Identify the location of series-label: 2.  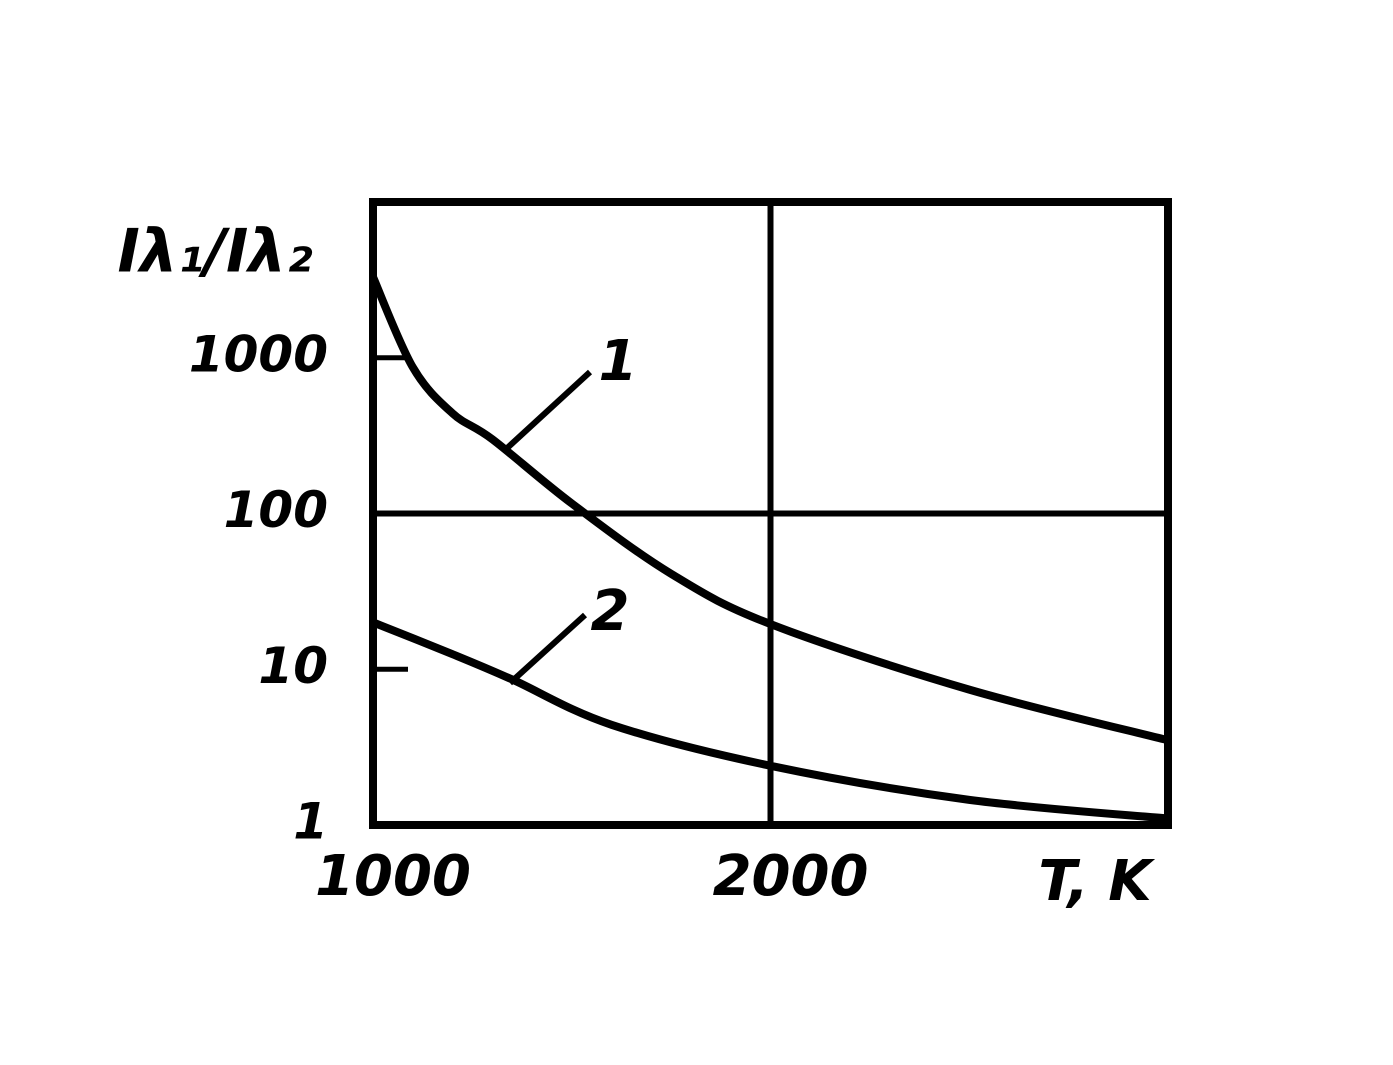
(610, 611).